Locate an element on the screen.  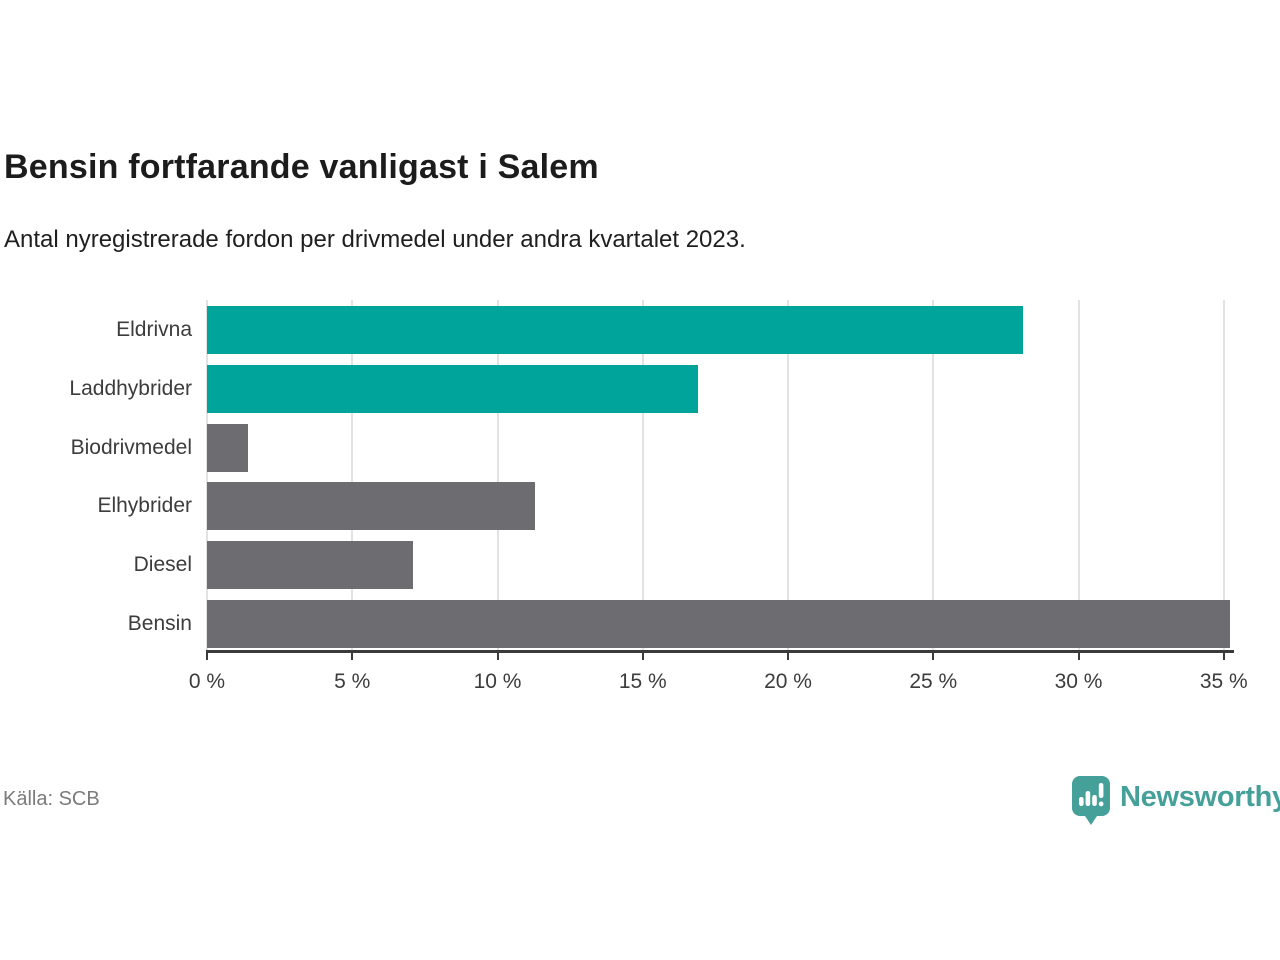
x-axis-tick-label: 10 % is located at coordinates (497, 681).